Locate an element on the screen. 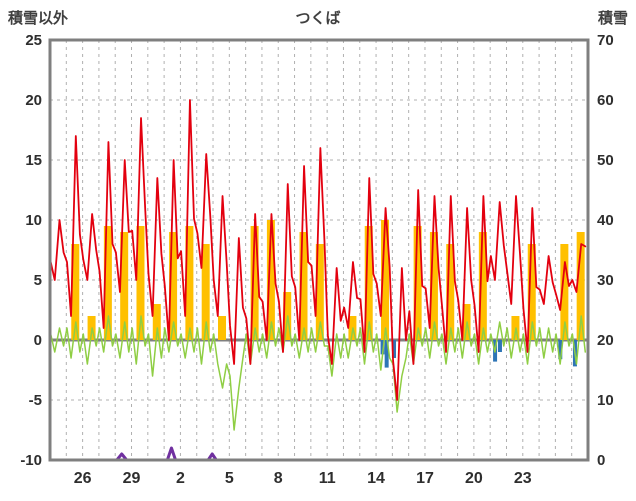 This screenshot has height=501, width=636. x-axis-tick-label: 14 is located at coordinates (376, 478).